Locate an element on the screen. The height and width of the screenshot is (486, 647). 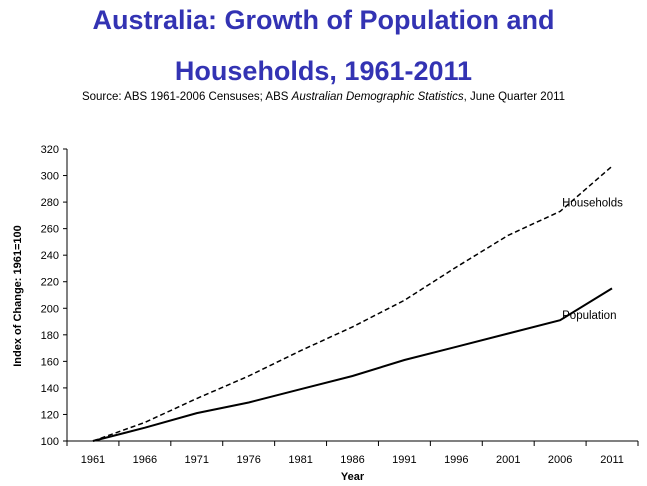
chart-title-line-1: Australia: Growth of Population and is located at coordinates (323, 20).